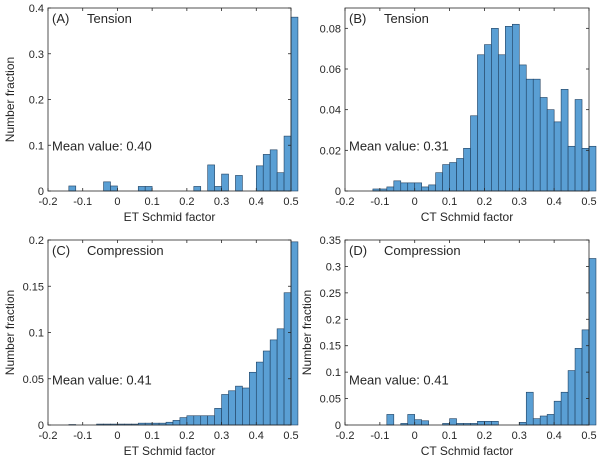  I want to click on y-tick-label: 0.06, so click(330, 70).